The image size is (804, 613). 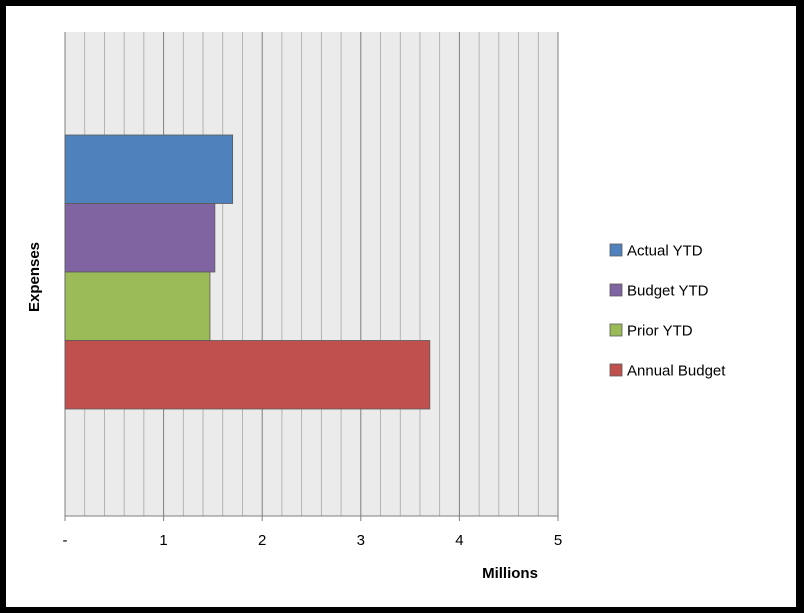 I want to click on x-tick-label: 4, so click(x=459, y=540).